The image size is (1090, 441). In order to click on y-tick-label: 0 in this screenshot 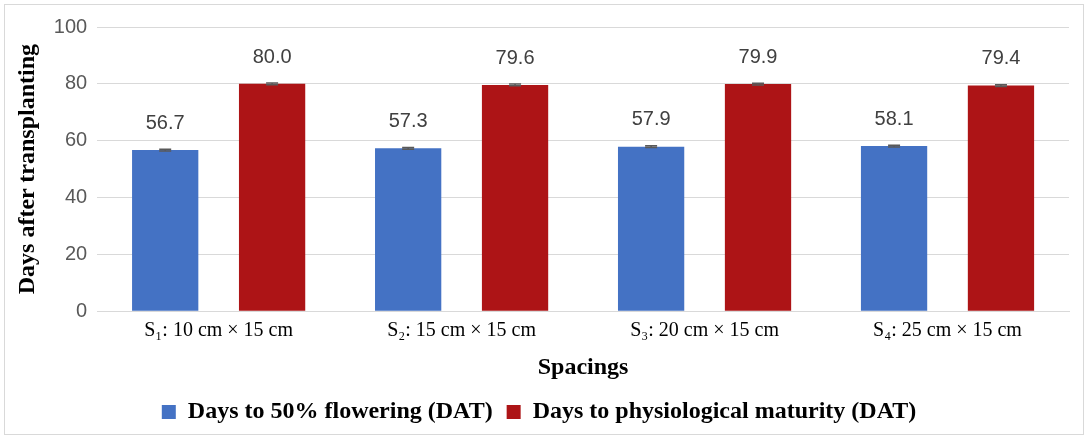, I will do `click(82, 309)`.